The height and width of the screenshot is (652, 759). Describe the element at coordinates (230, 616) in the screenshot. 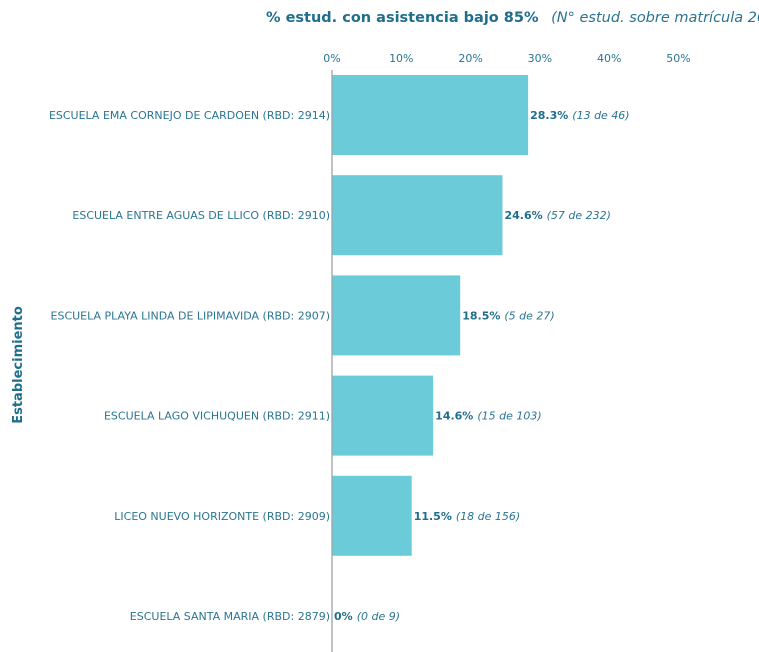

I see `category-label: ESCUELA SANTA MARIA (RBD: 2879)` at that location.